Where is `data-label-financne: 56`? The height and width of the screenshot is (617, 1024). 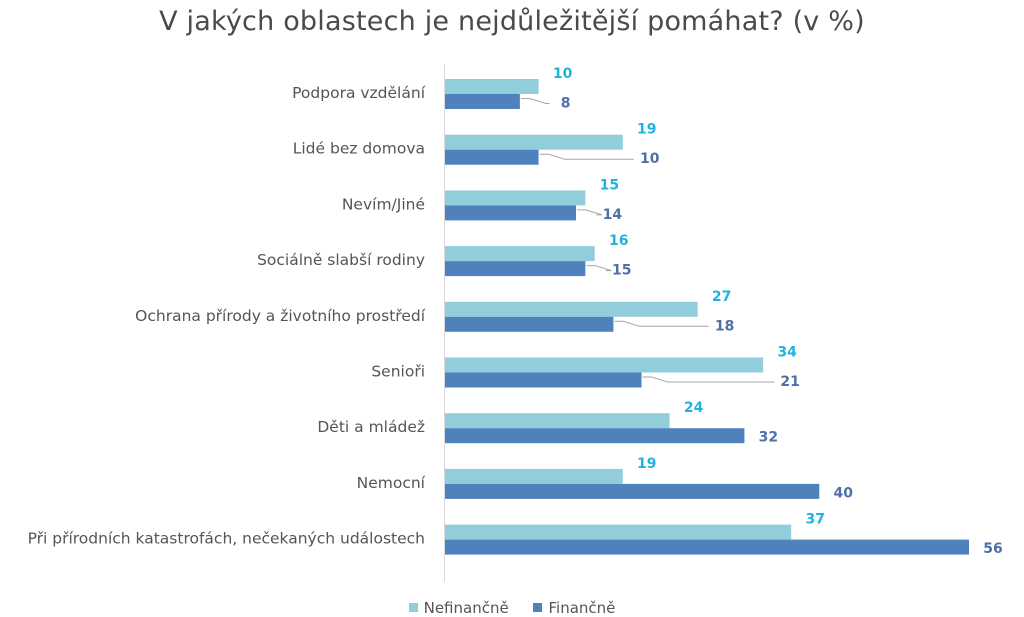
data-label-financne: 56 is located at coordinates (992, 549).